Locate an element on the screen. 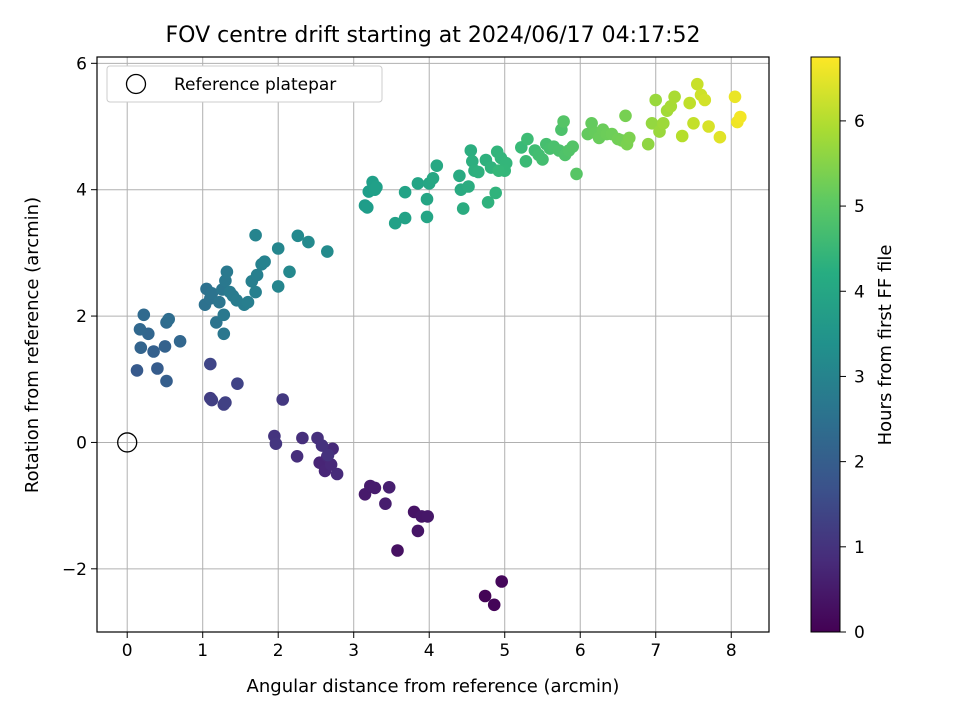  x-tick-label: 8 is located at coordinates (731, 651).